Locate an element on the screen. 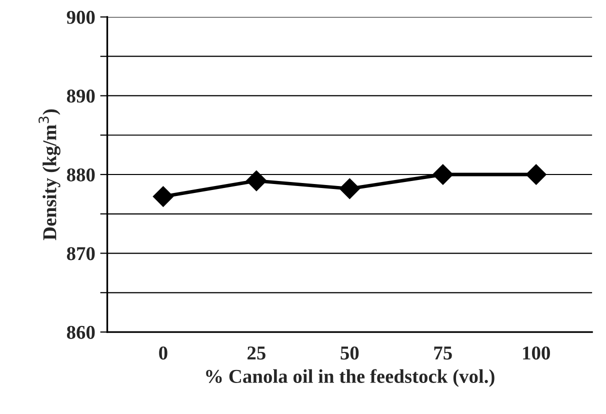 The image size is (606, 414). y-tick-label: 900 is located at coordinates (80, 17).